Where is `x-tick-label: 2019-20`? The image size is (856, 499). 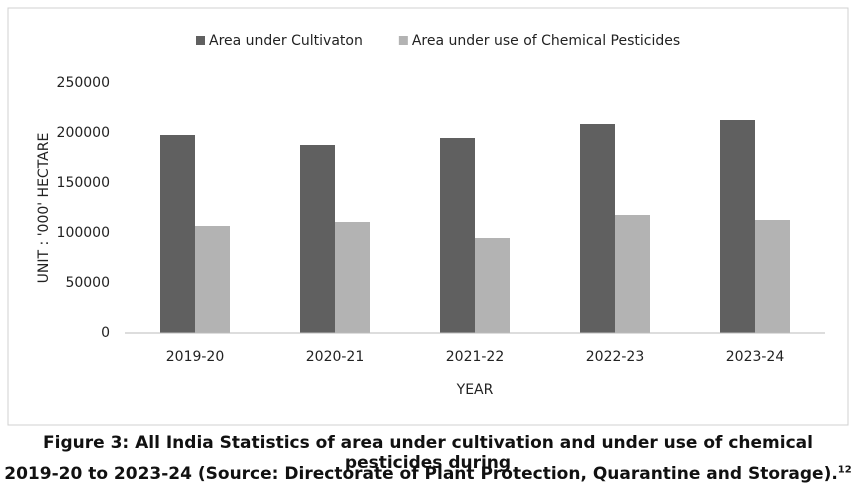 x-tick-label: 2019-20 is located at coordinates (195, 357).